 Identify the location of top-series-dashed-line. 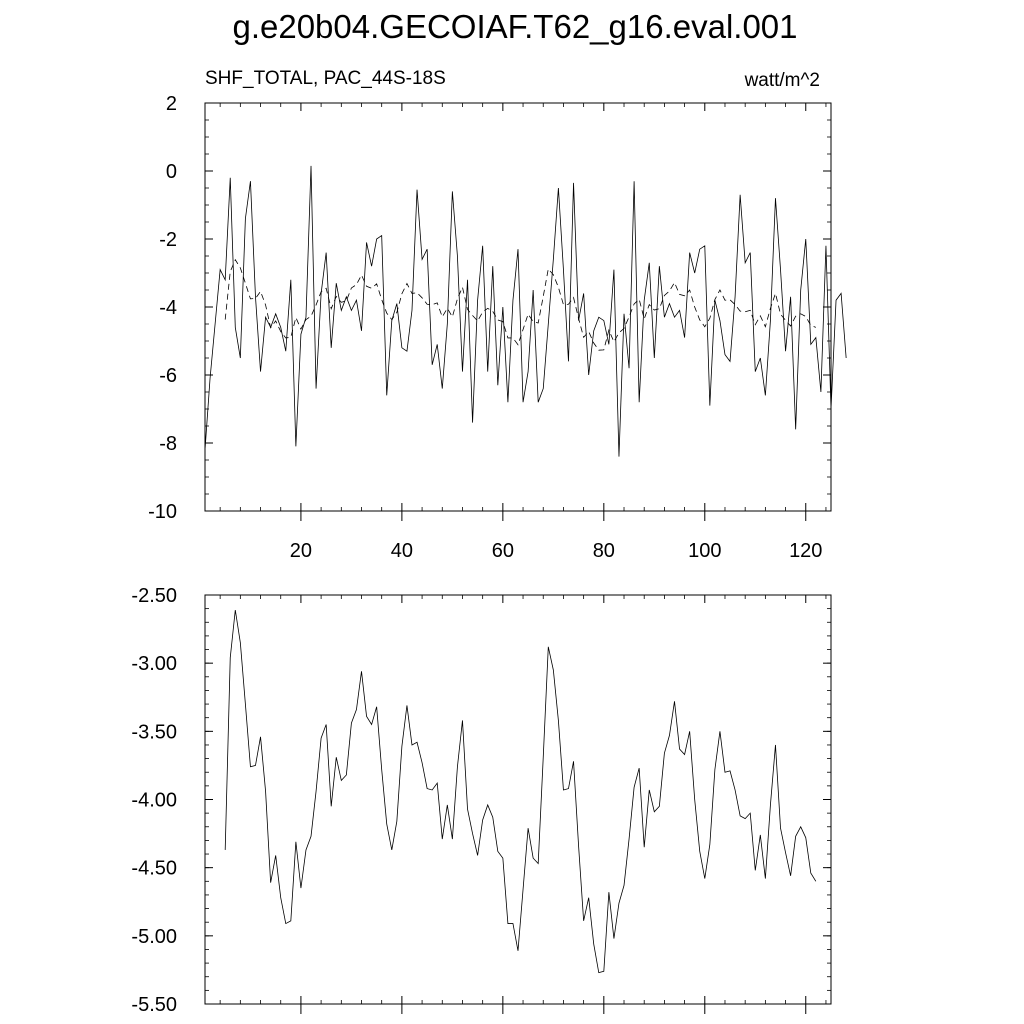
(520, 304).